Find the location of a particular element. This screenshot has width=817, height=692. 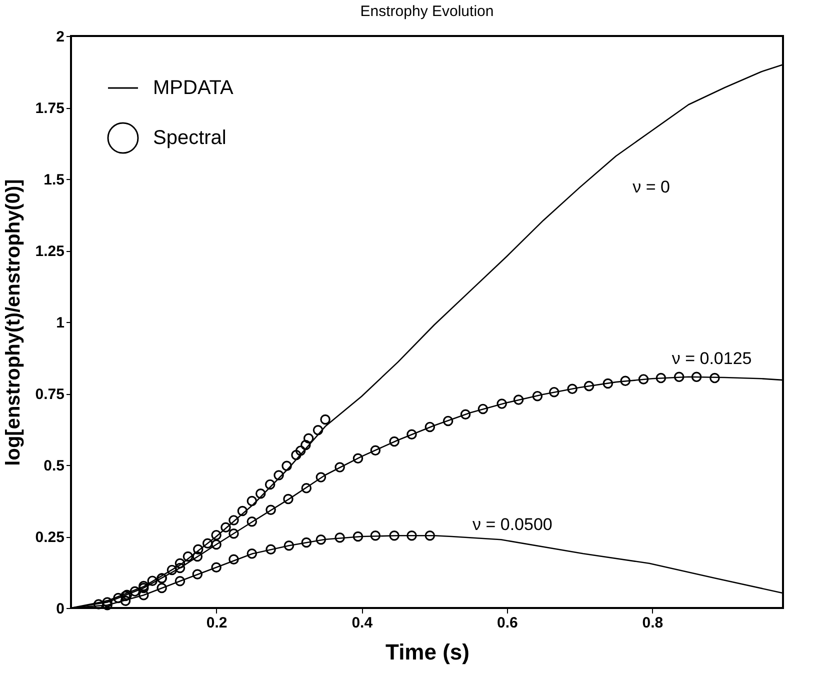

y-tick-label: 0.75 is located at coordinates (49, 394).